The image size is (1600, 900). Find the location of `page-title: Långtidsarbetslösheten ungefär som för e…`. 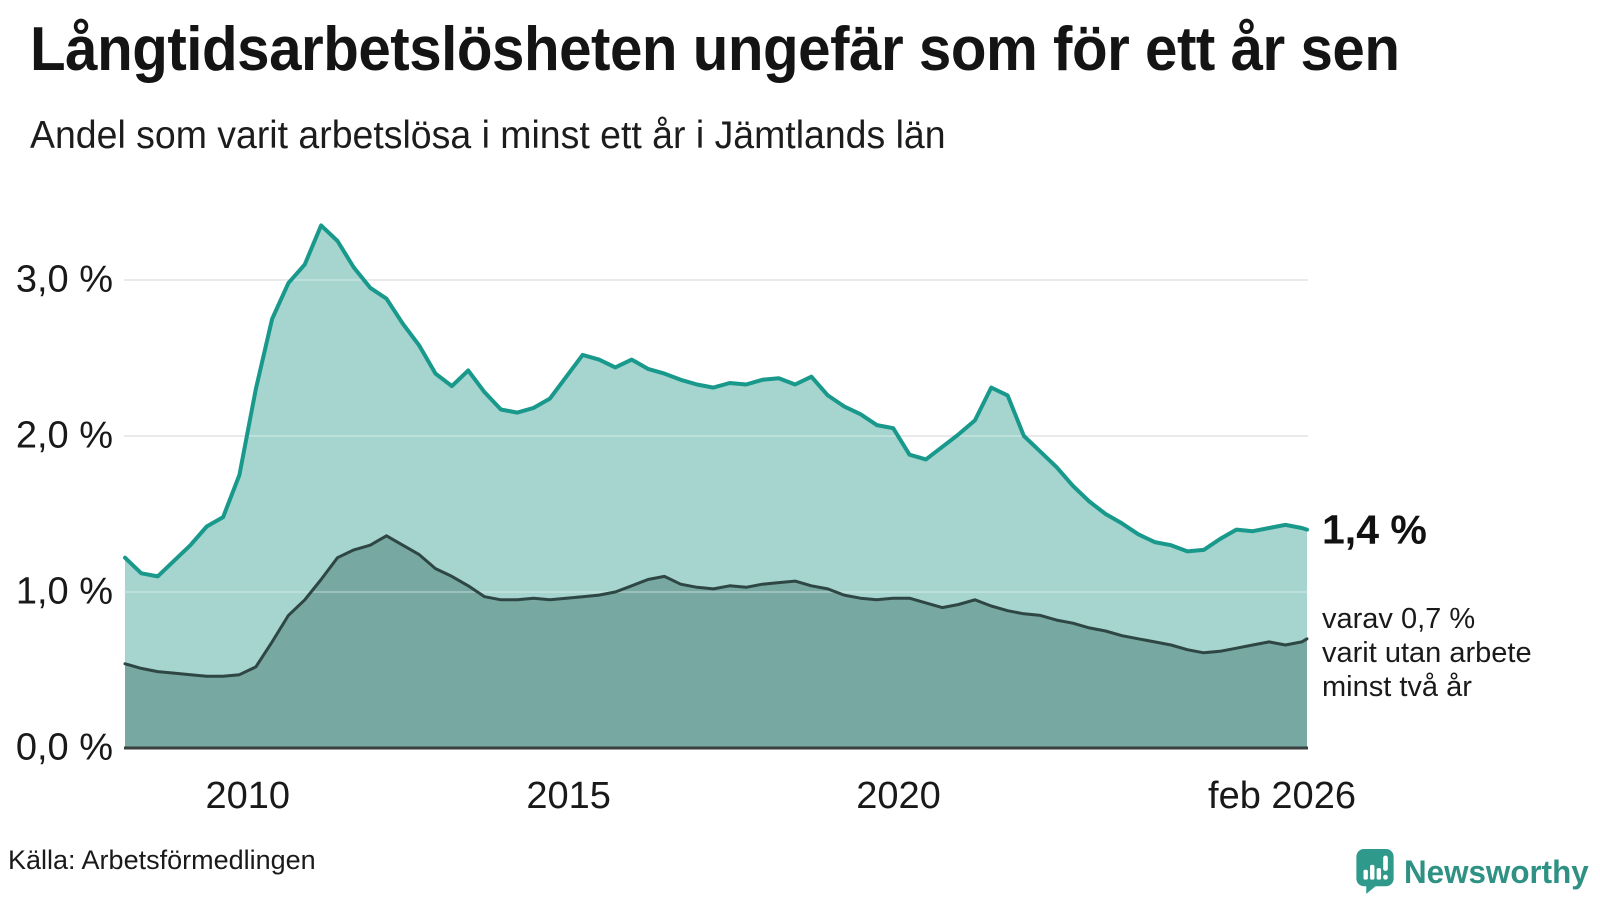

page-title: Långtidsarbetslösheten ungefär som för e… is located at coordinates (715, 49).